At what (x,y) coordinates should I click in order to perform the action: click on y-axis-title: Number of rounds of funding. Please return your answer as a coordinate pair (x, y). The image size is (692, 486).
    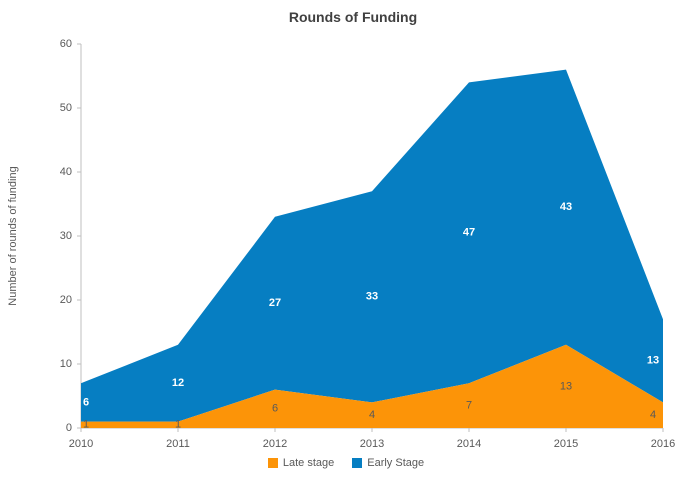
    Looking at the image, I should click on (13, 235).